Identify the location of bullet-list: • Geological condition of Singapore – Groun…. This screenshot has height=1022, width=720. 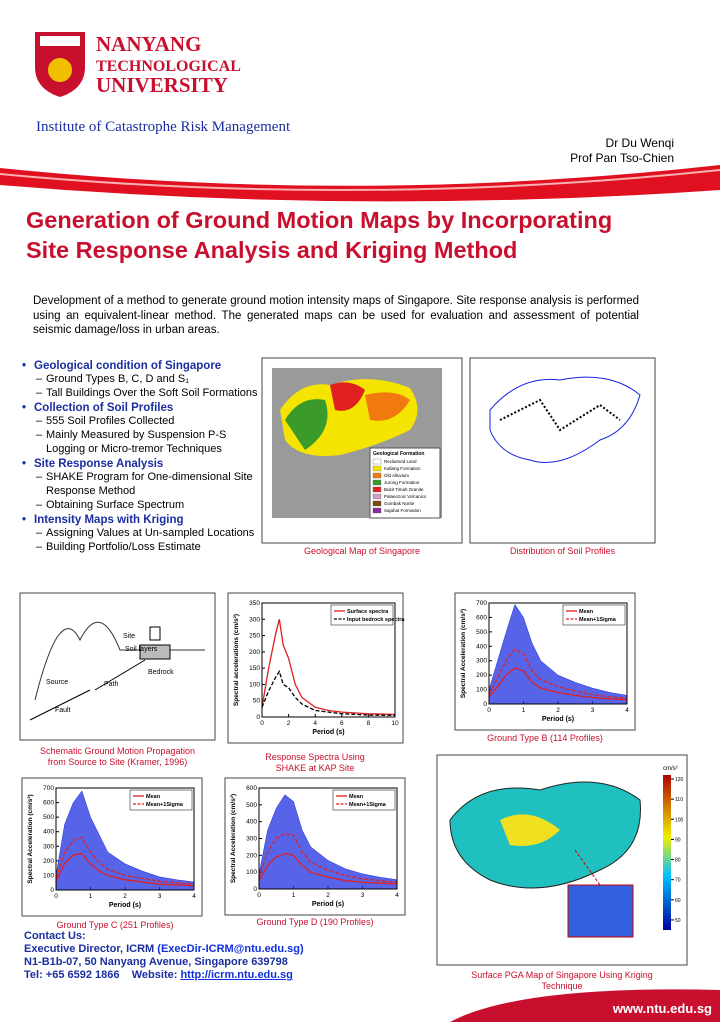
(142, 456).